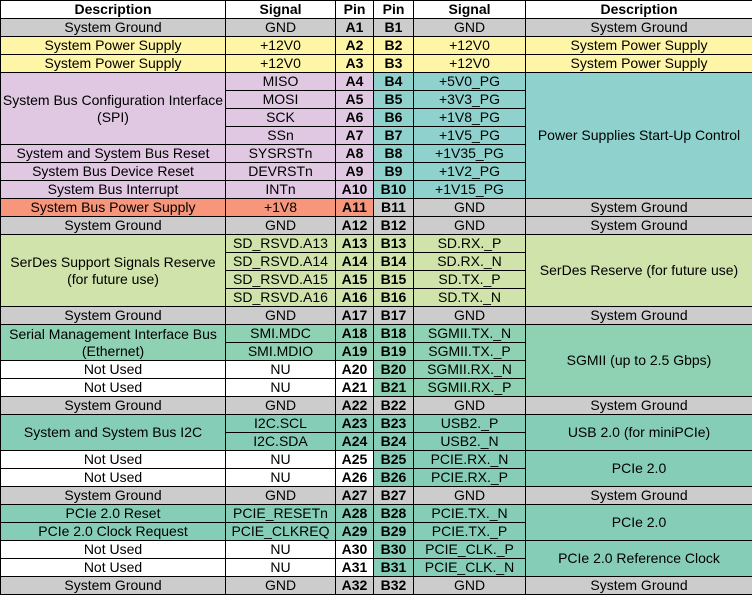  I want to click on right-signal: PCIE.TX._P, so click(469, 531).